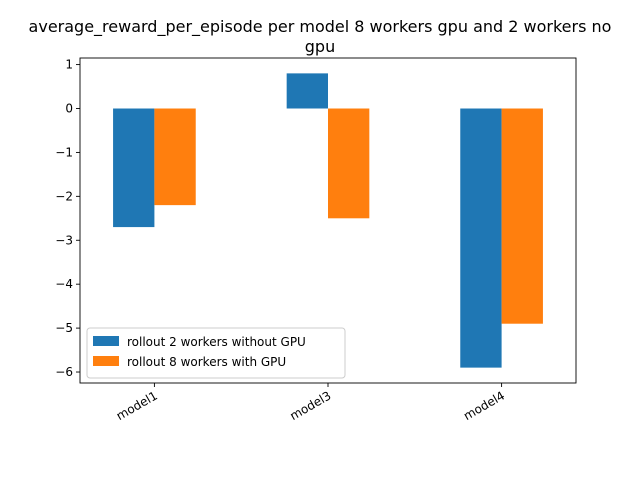 The width and height of the screenshot is (640, 480). Describe the element at coordinates (64, 284) in the screenshot. I see `y-tick-label: −4` at that location.